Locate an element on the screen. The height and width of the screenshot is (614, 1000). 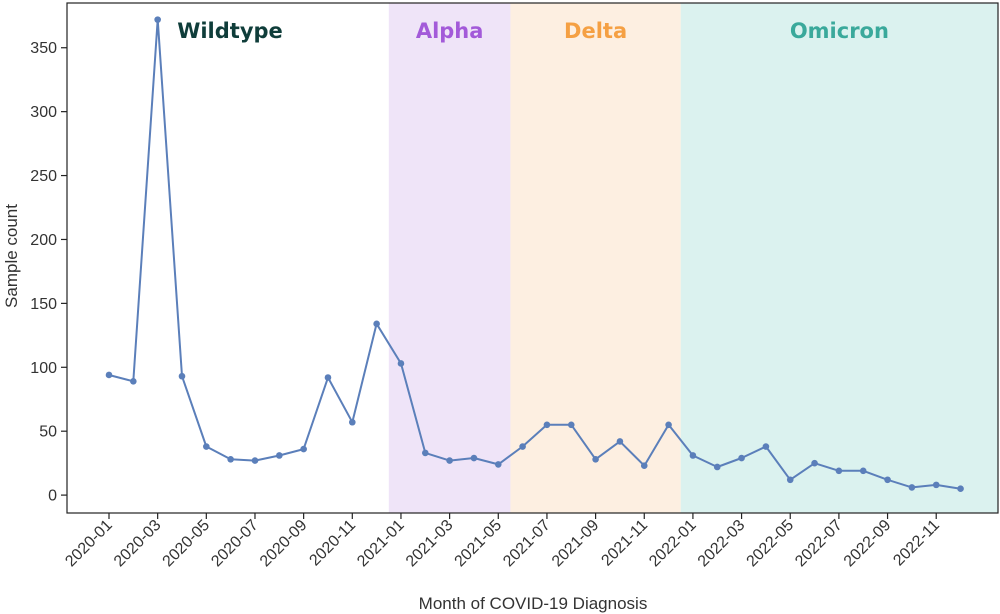
x-tick-label: 2020-01 is located at coordinates (89, 544).